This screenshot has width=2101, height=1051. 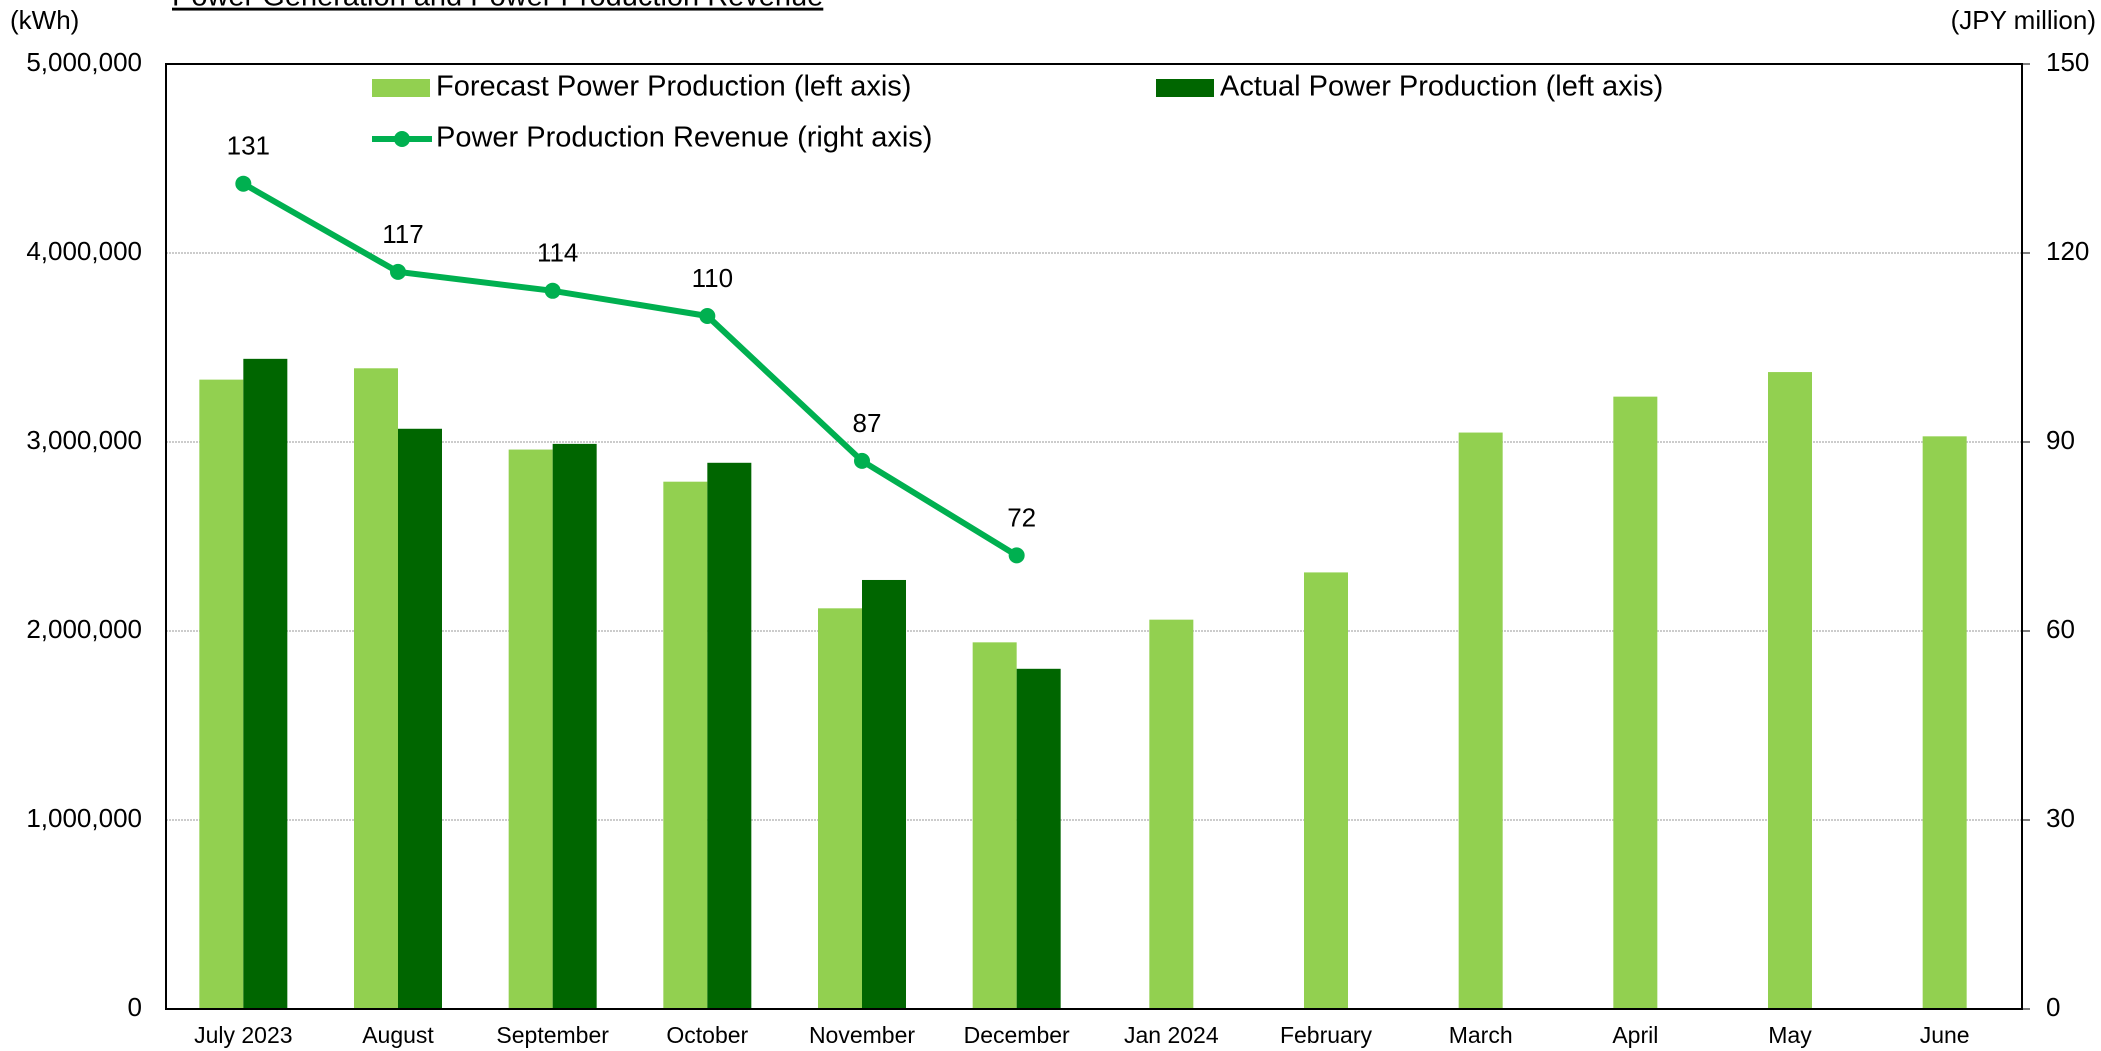 What do you see at coordinates (398, 1035) in the screenshot?
I see `x-tick-label: August` at bounding box center [398, 1035].